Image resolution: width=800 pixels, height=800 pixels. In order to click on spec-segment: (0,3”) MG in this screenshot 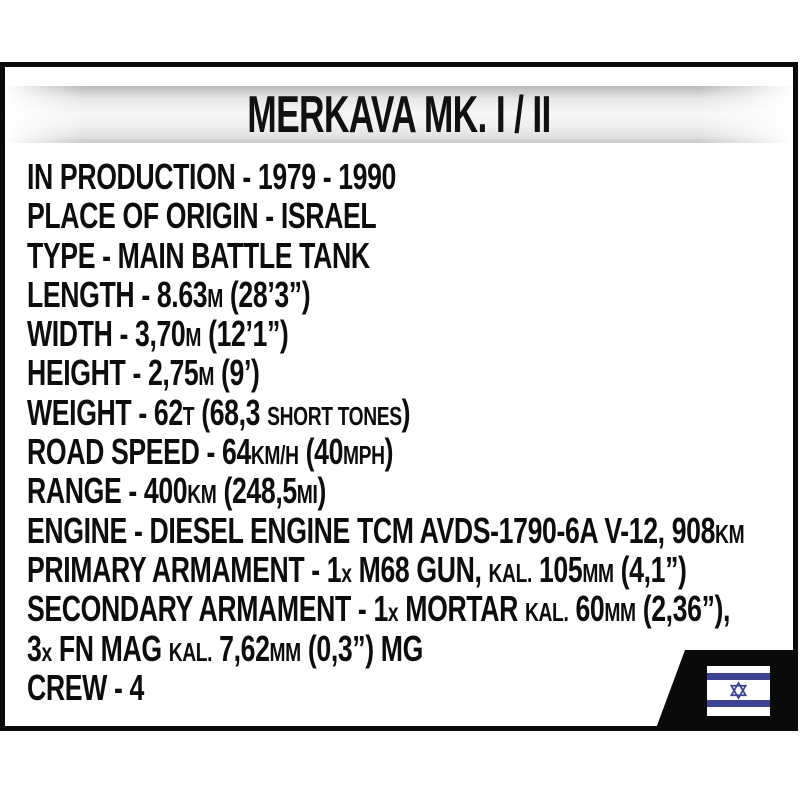, I will do `click(361, 648)`.